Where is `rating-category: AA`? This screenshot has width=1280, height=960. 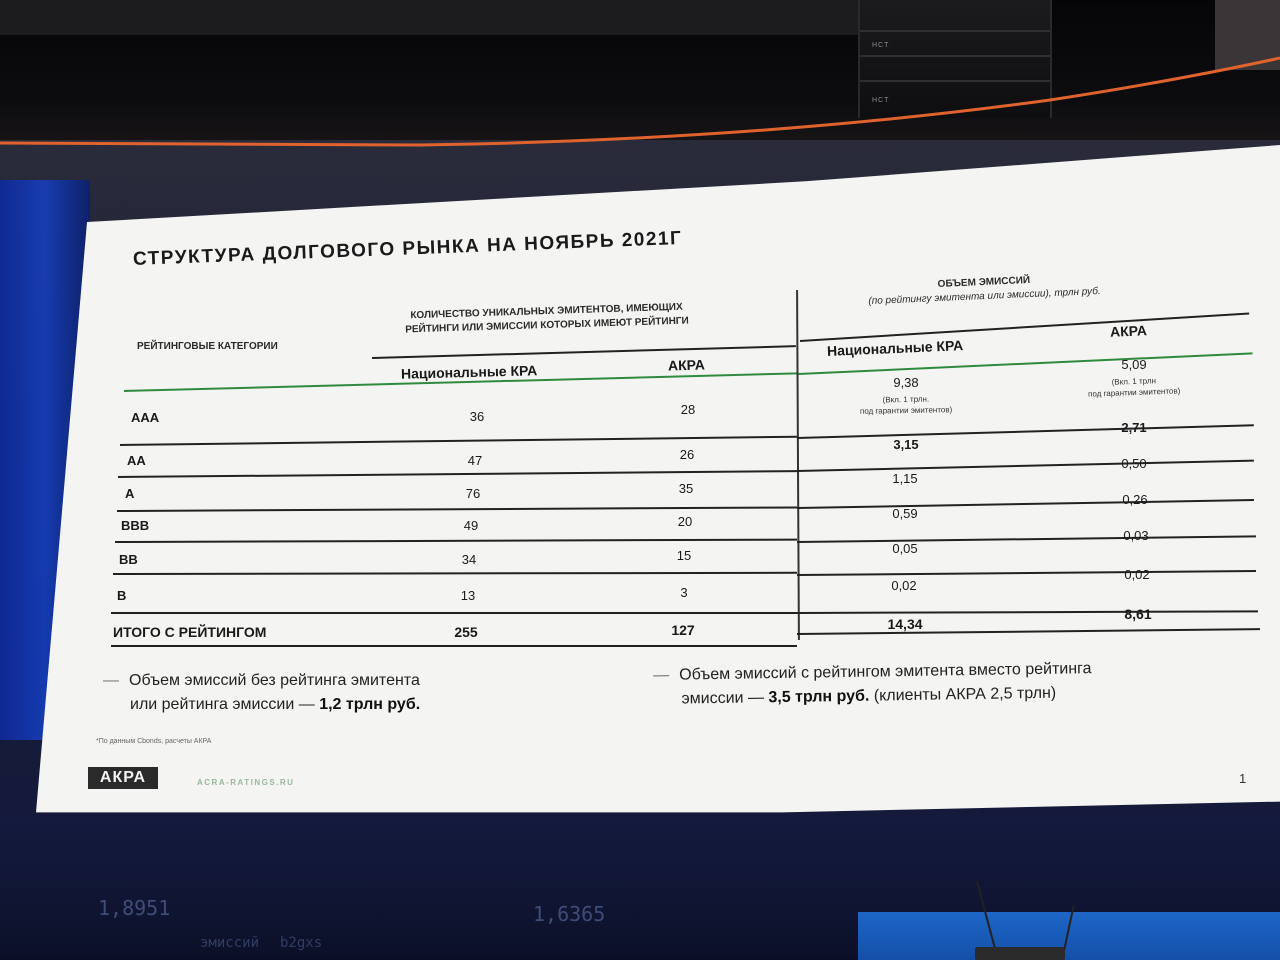
rating-category: AA is located at coordinates (136, 460).